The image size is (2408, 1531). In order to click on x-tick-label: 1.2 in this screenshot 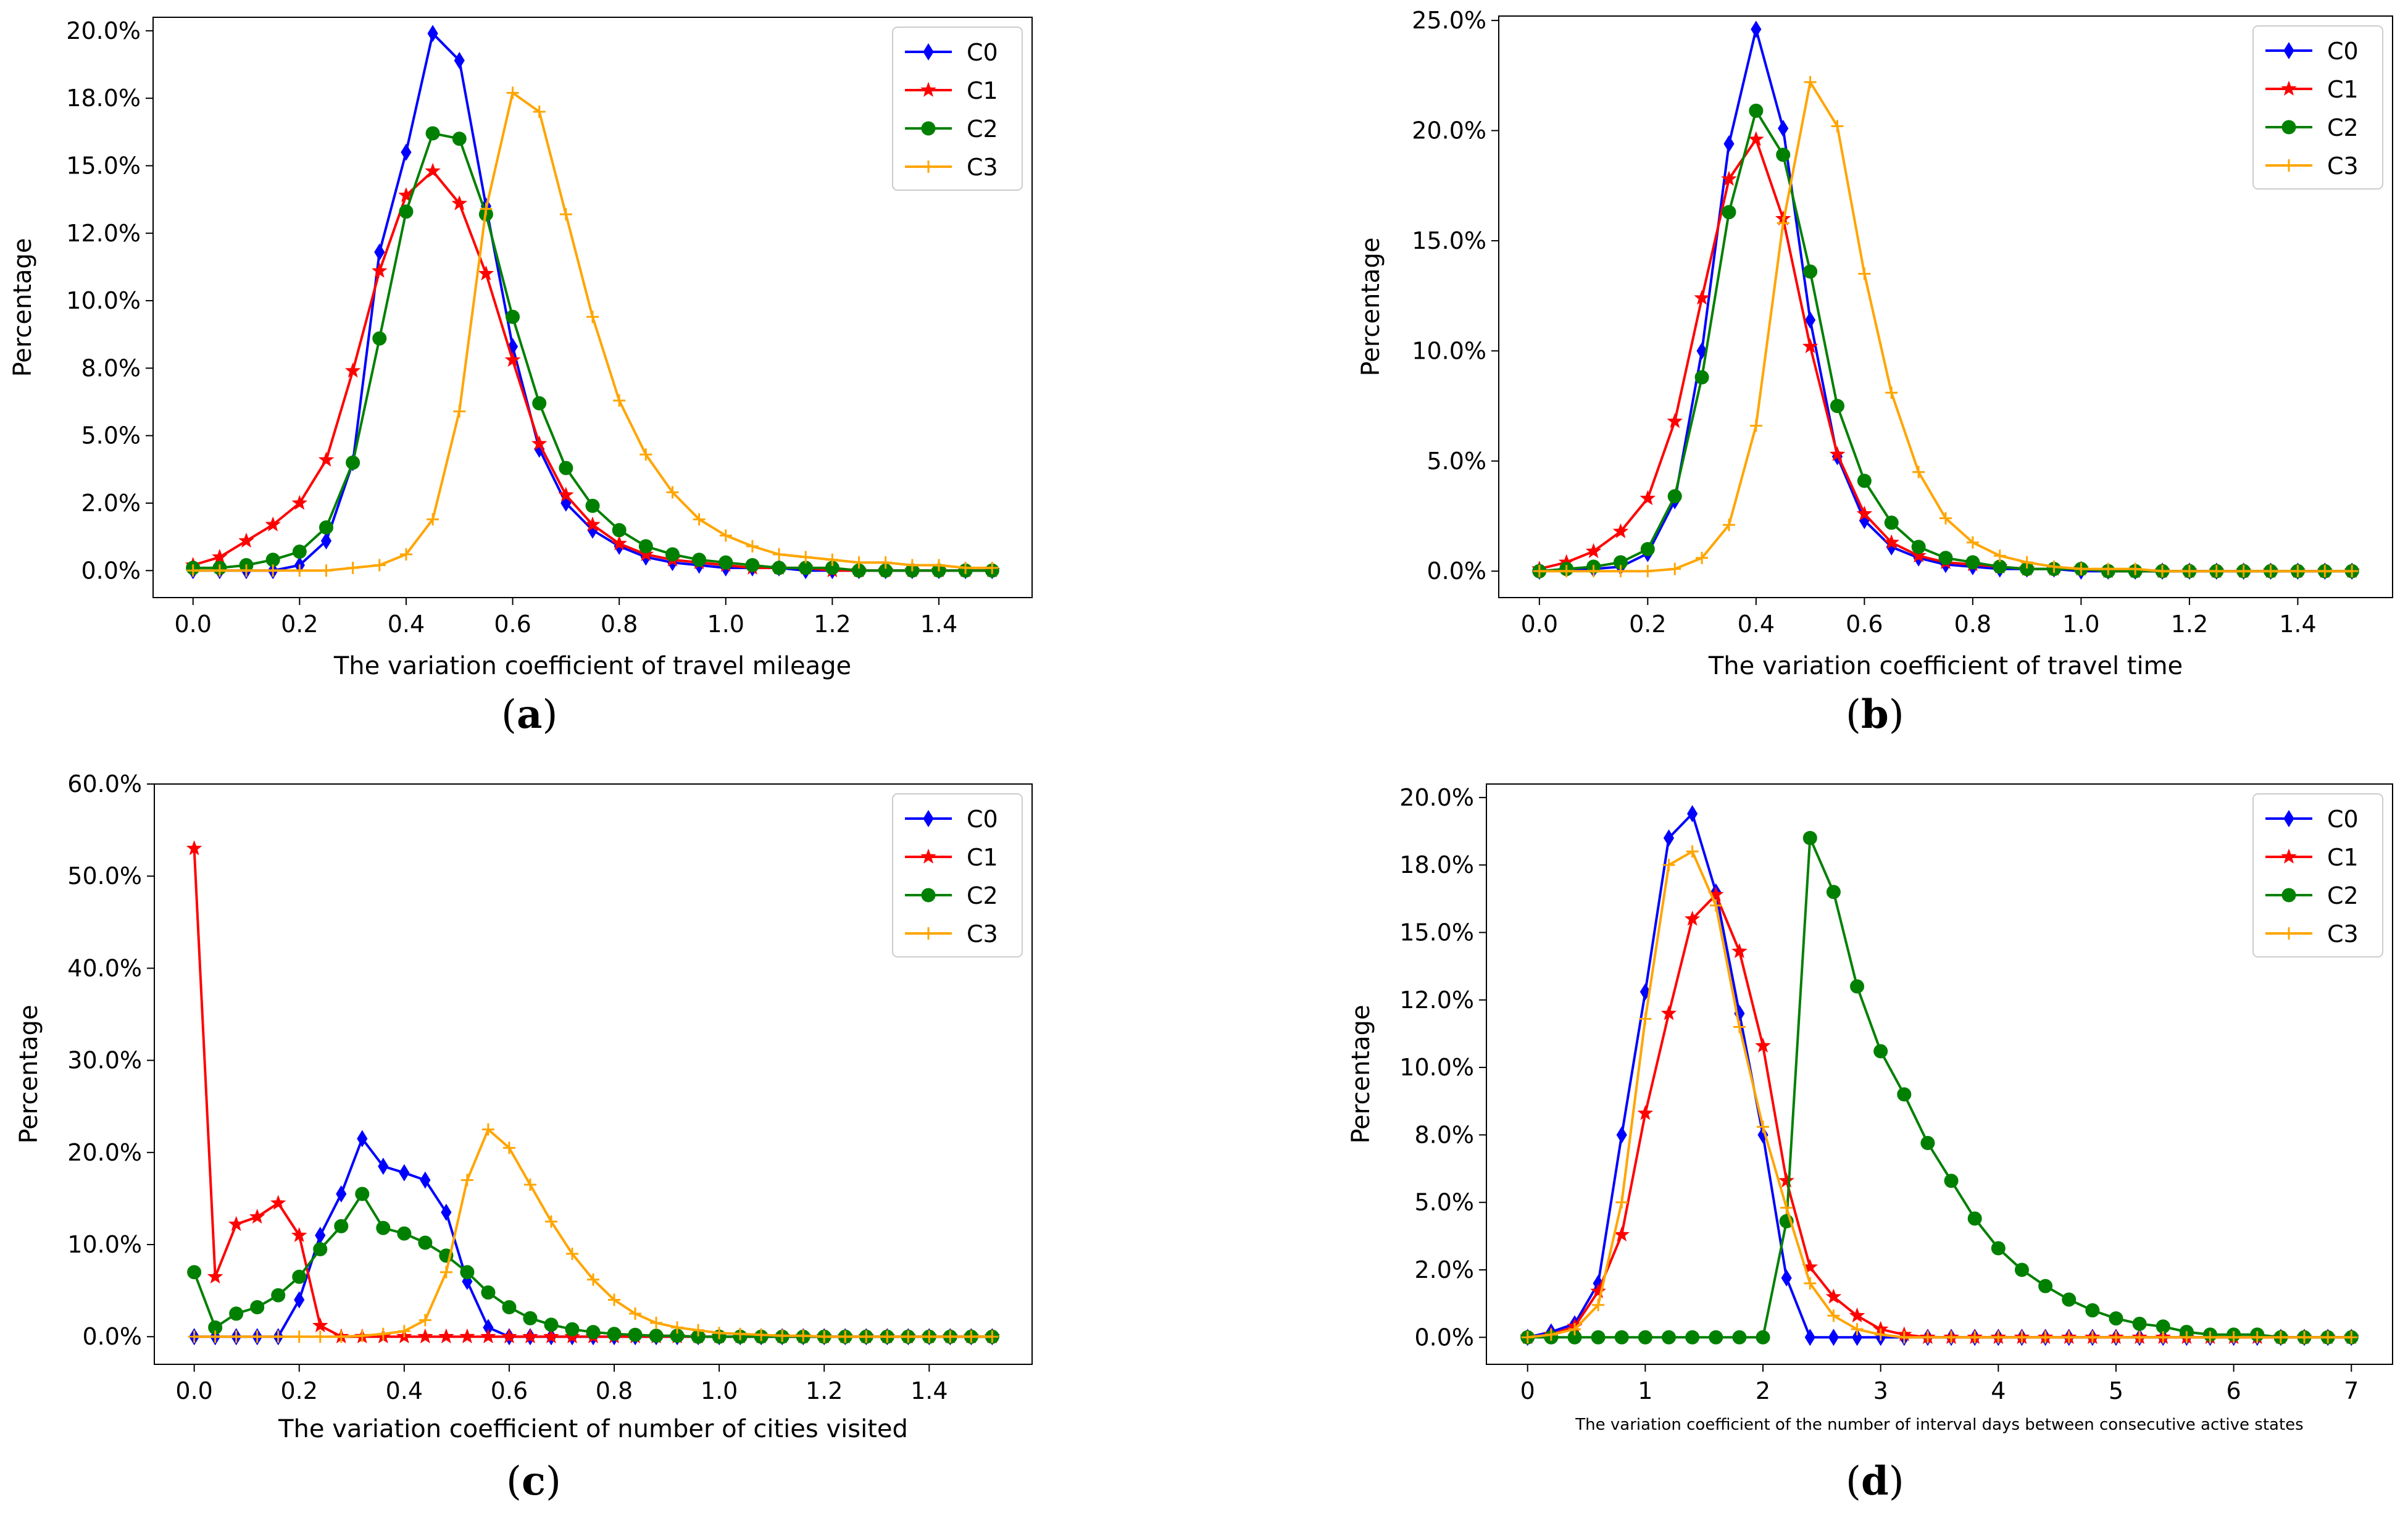, I will do `click(833, 624)`.